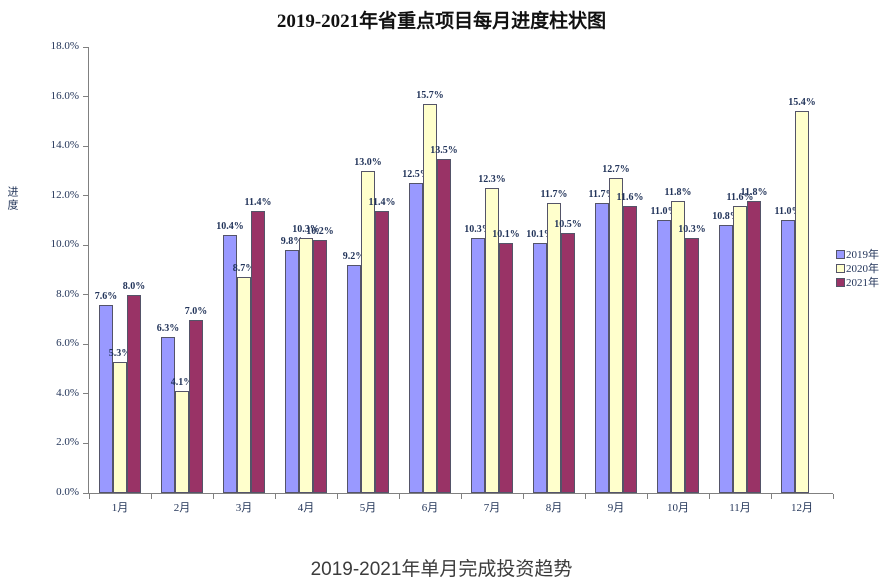 The height and width of the screenshot is (585, 883). I want to click on y-tick-label: 18.0%, so click(64, 46).